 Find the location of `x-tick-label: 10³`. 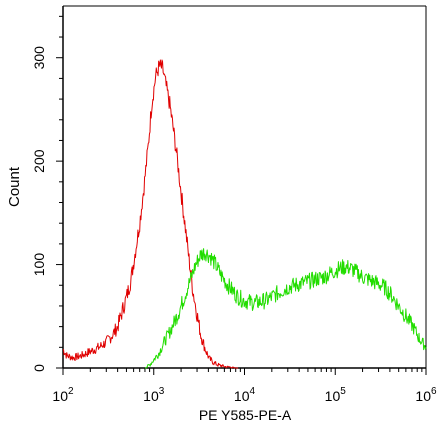

x-tick-label: 10³ is located at coordinates (154, 395).